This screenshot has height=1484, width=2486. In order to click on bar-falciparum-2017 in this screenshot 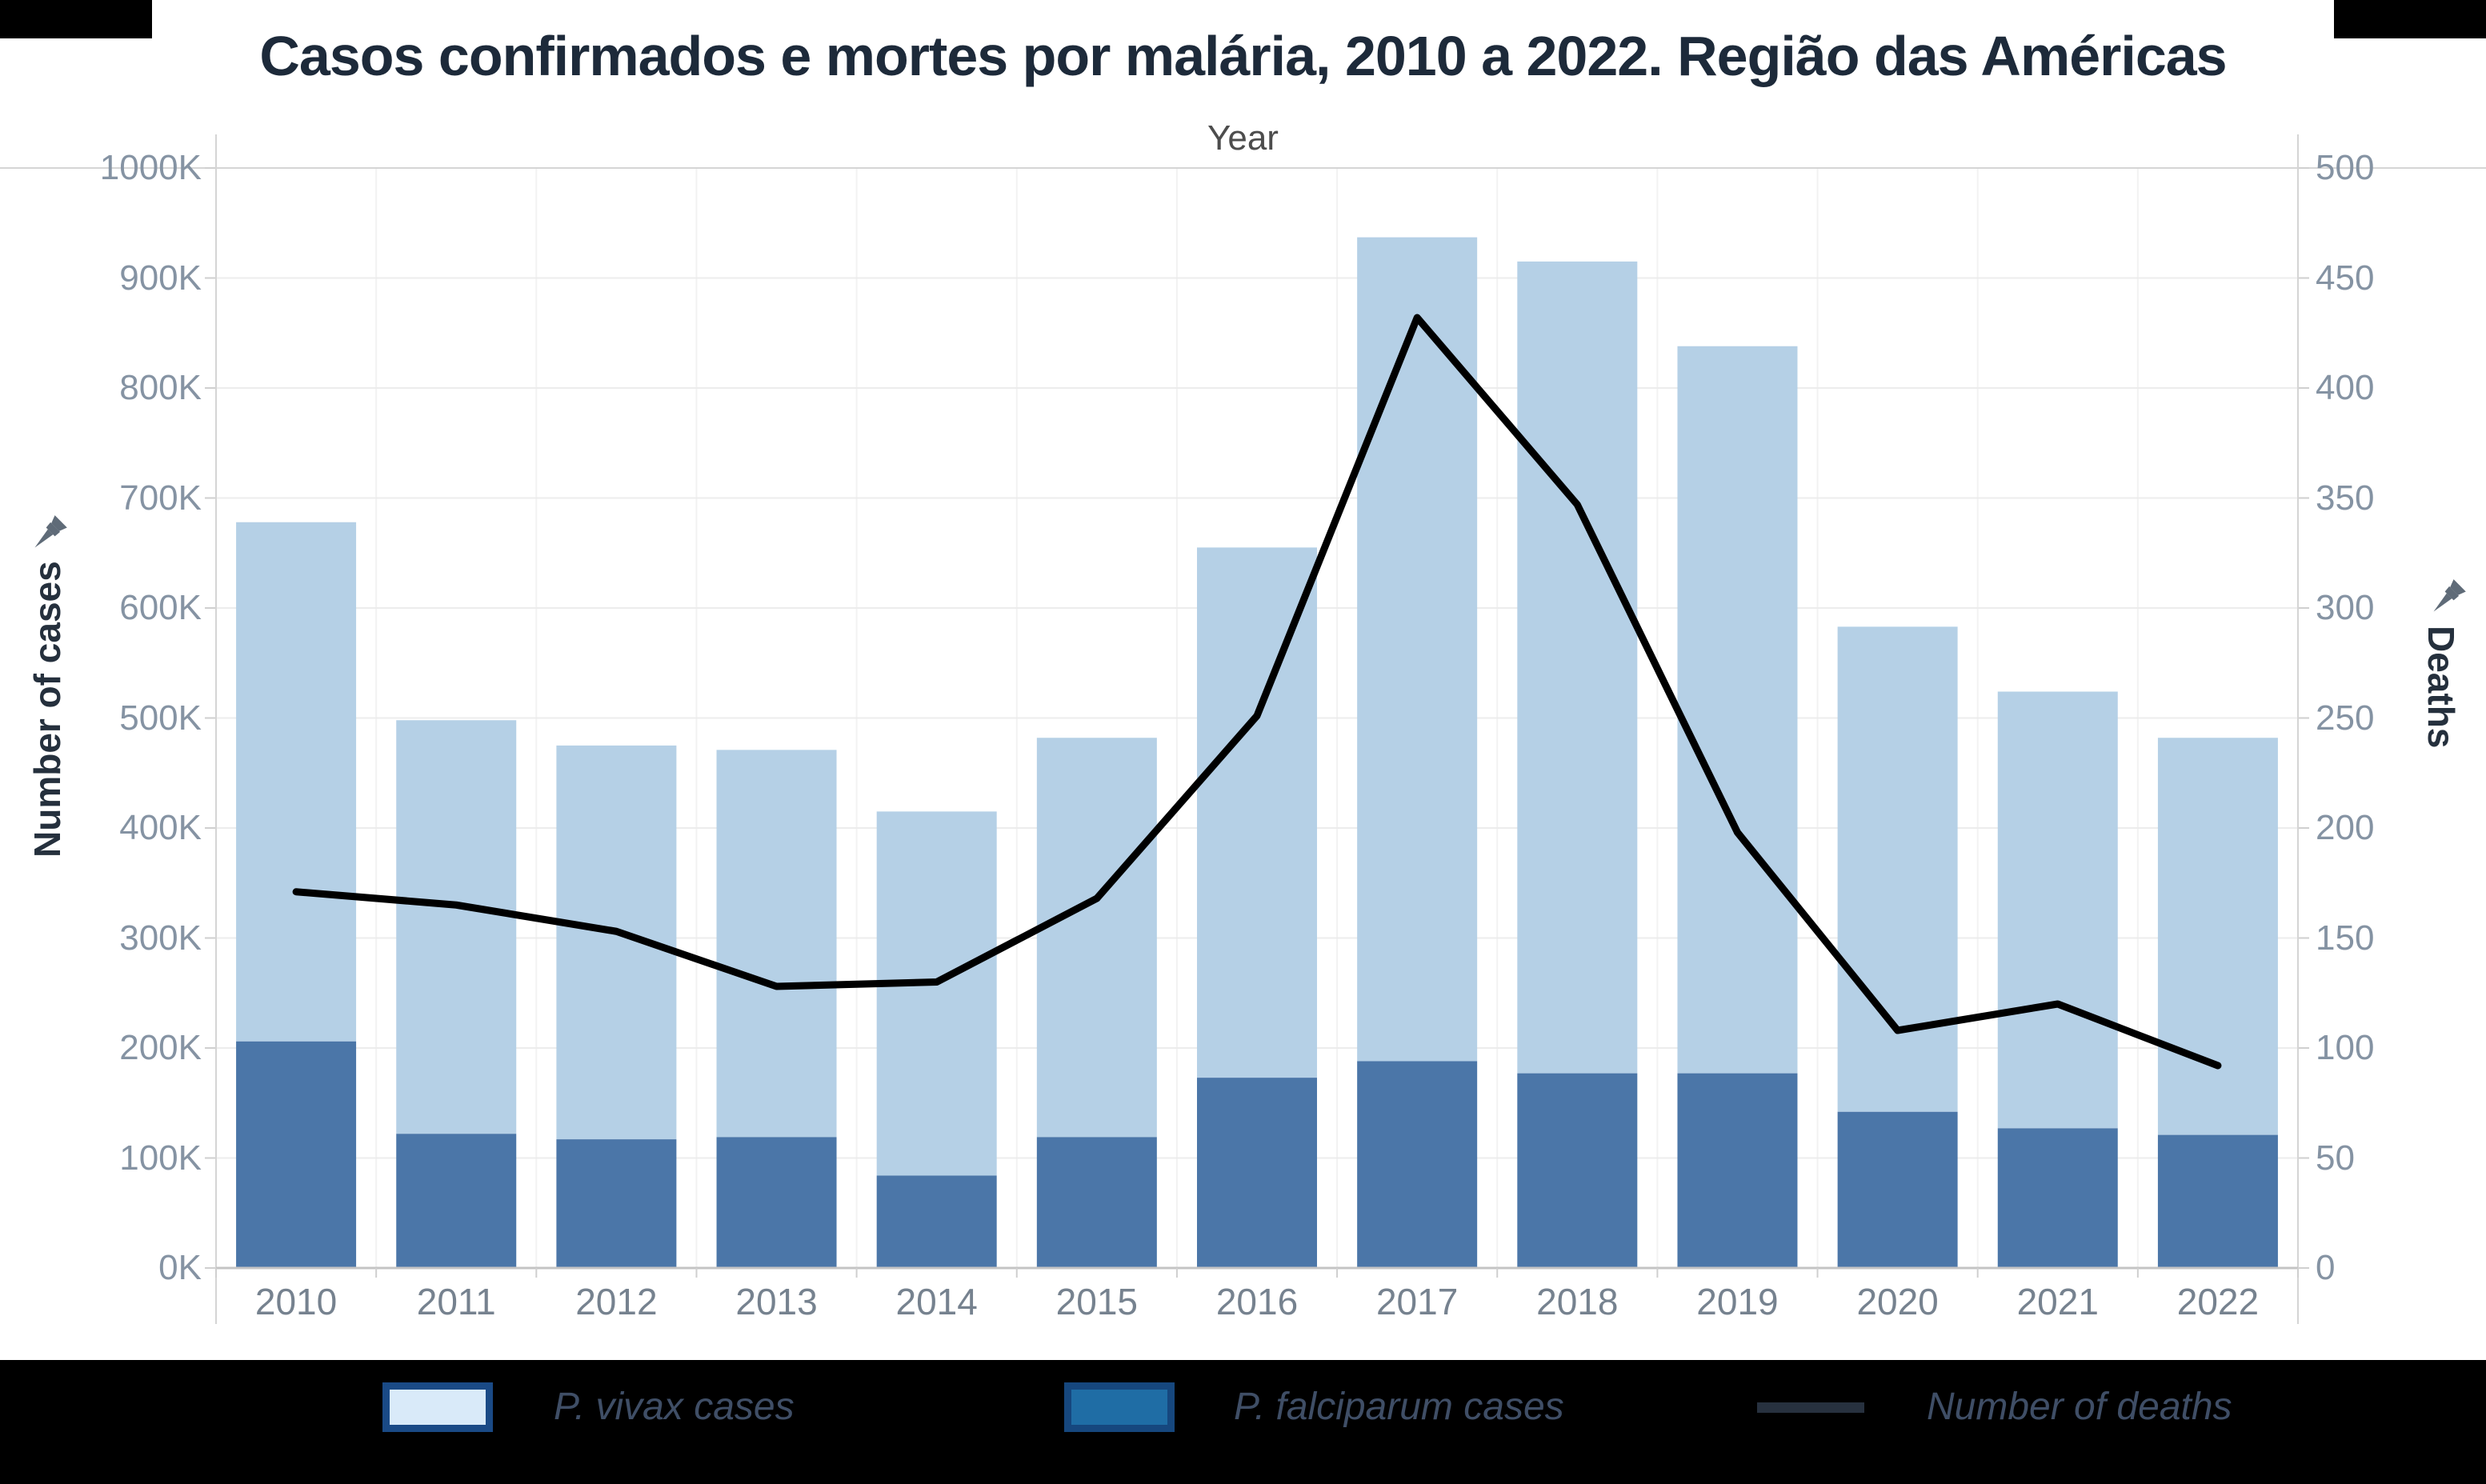, I will do `click(1418, 1165)`.